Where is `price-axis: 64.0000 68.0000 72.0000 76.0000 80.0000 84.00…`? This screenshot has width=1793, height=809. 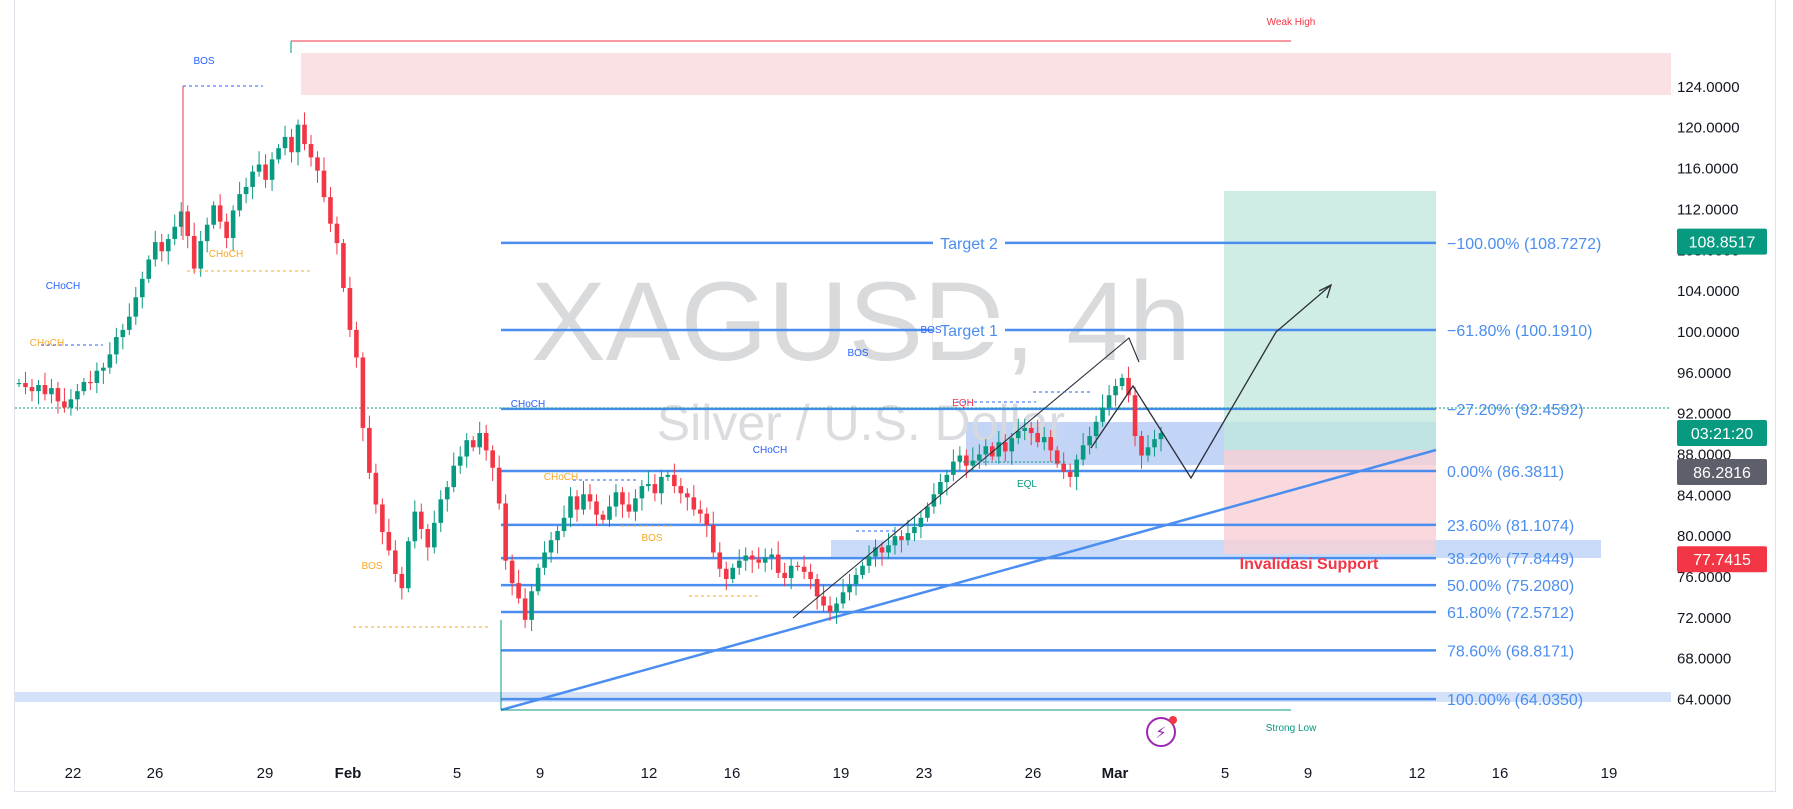 price-axis: 64.0000 68.0000 72.0000 76.0000 80.0000 84.00… is located at coordinates (1708, 394).